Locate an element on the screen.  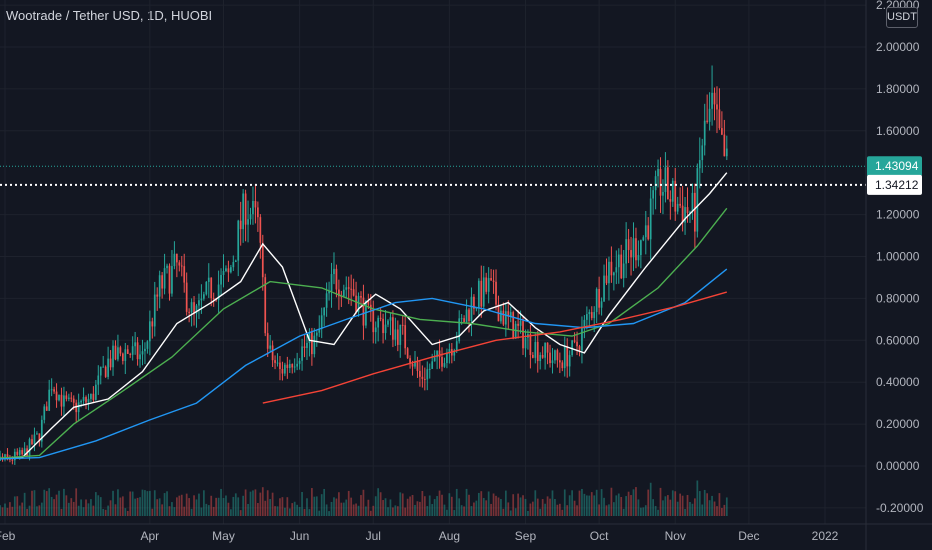
y-tick-label: 0.20000 is located at coordinates (898, 424).